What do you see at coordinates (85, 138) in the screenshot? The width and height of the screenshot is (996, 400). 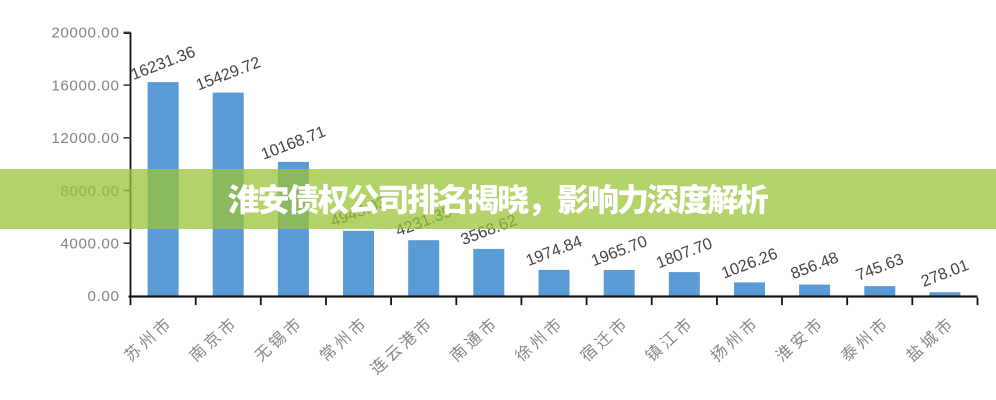 I see `svg-text: 12000.00` at bounding box center [85, 138].